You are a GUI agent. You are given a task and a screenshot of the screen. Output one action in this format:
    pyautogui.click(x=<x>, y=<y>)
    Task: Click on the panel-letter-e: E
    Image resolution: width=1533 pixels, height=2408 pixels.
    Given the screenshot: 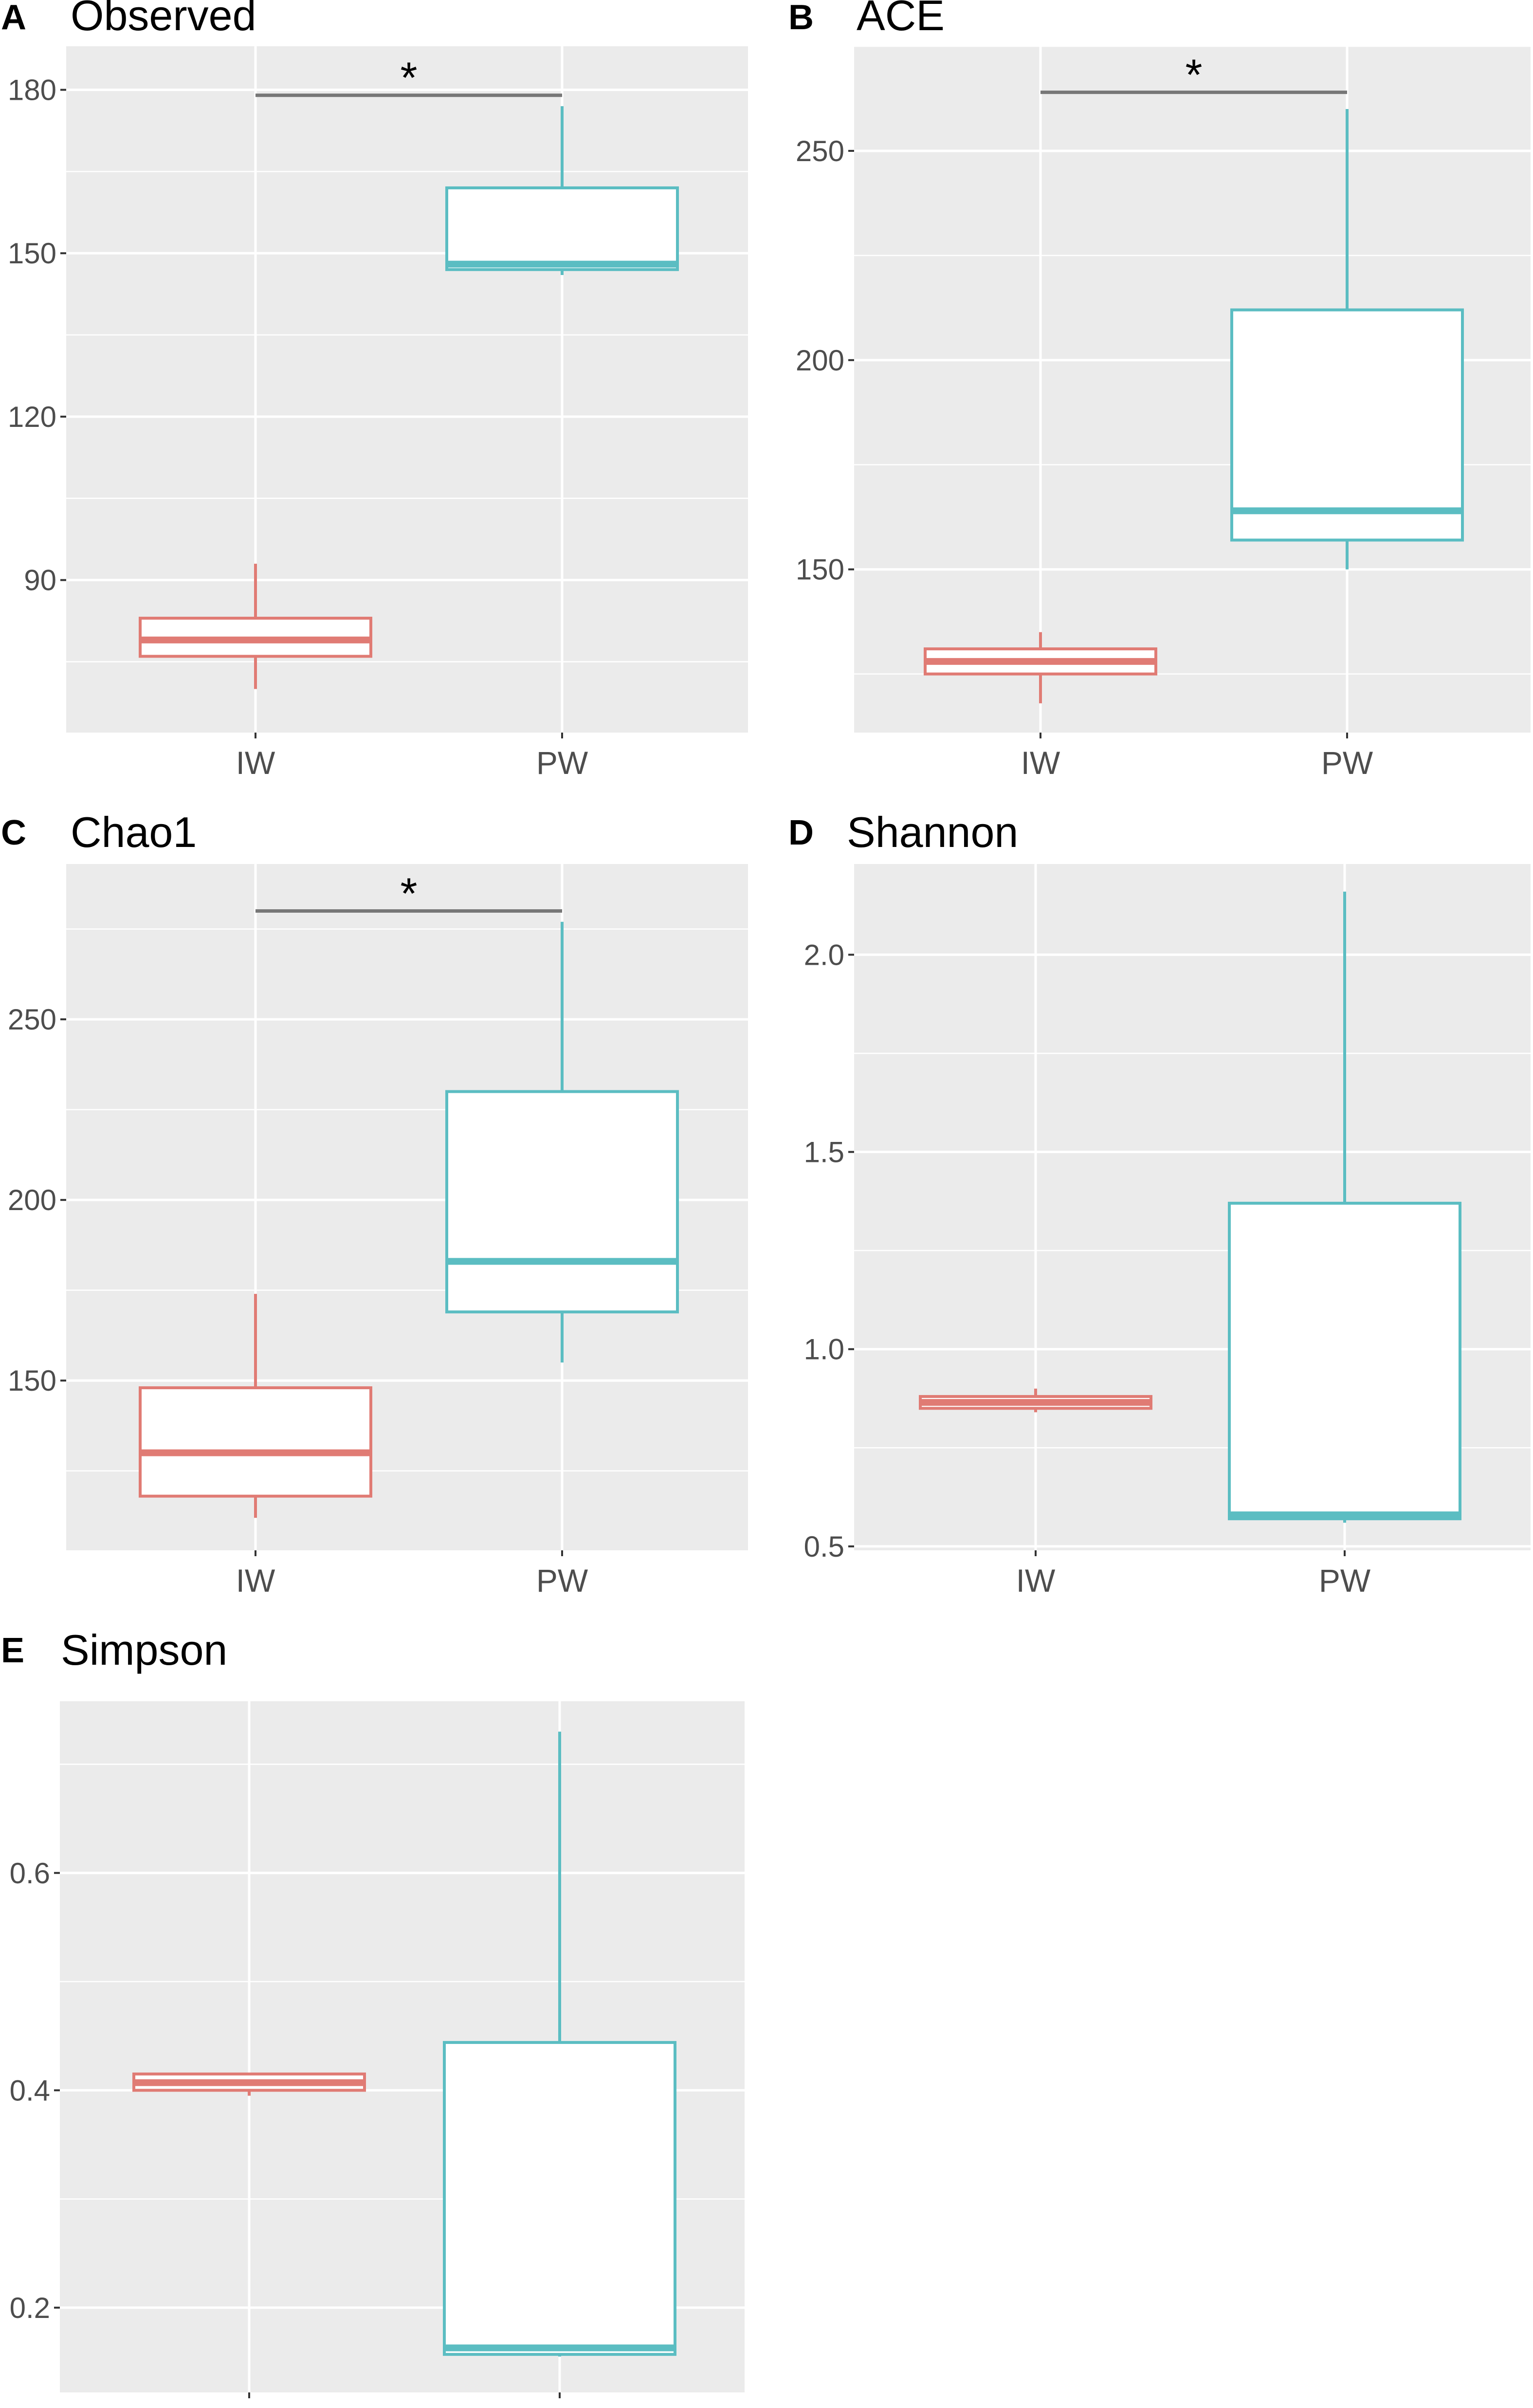 What is the action you would take?
    pyautogui.click(x=13, y=1650)
    